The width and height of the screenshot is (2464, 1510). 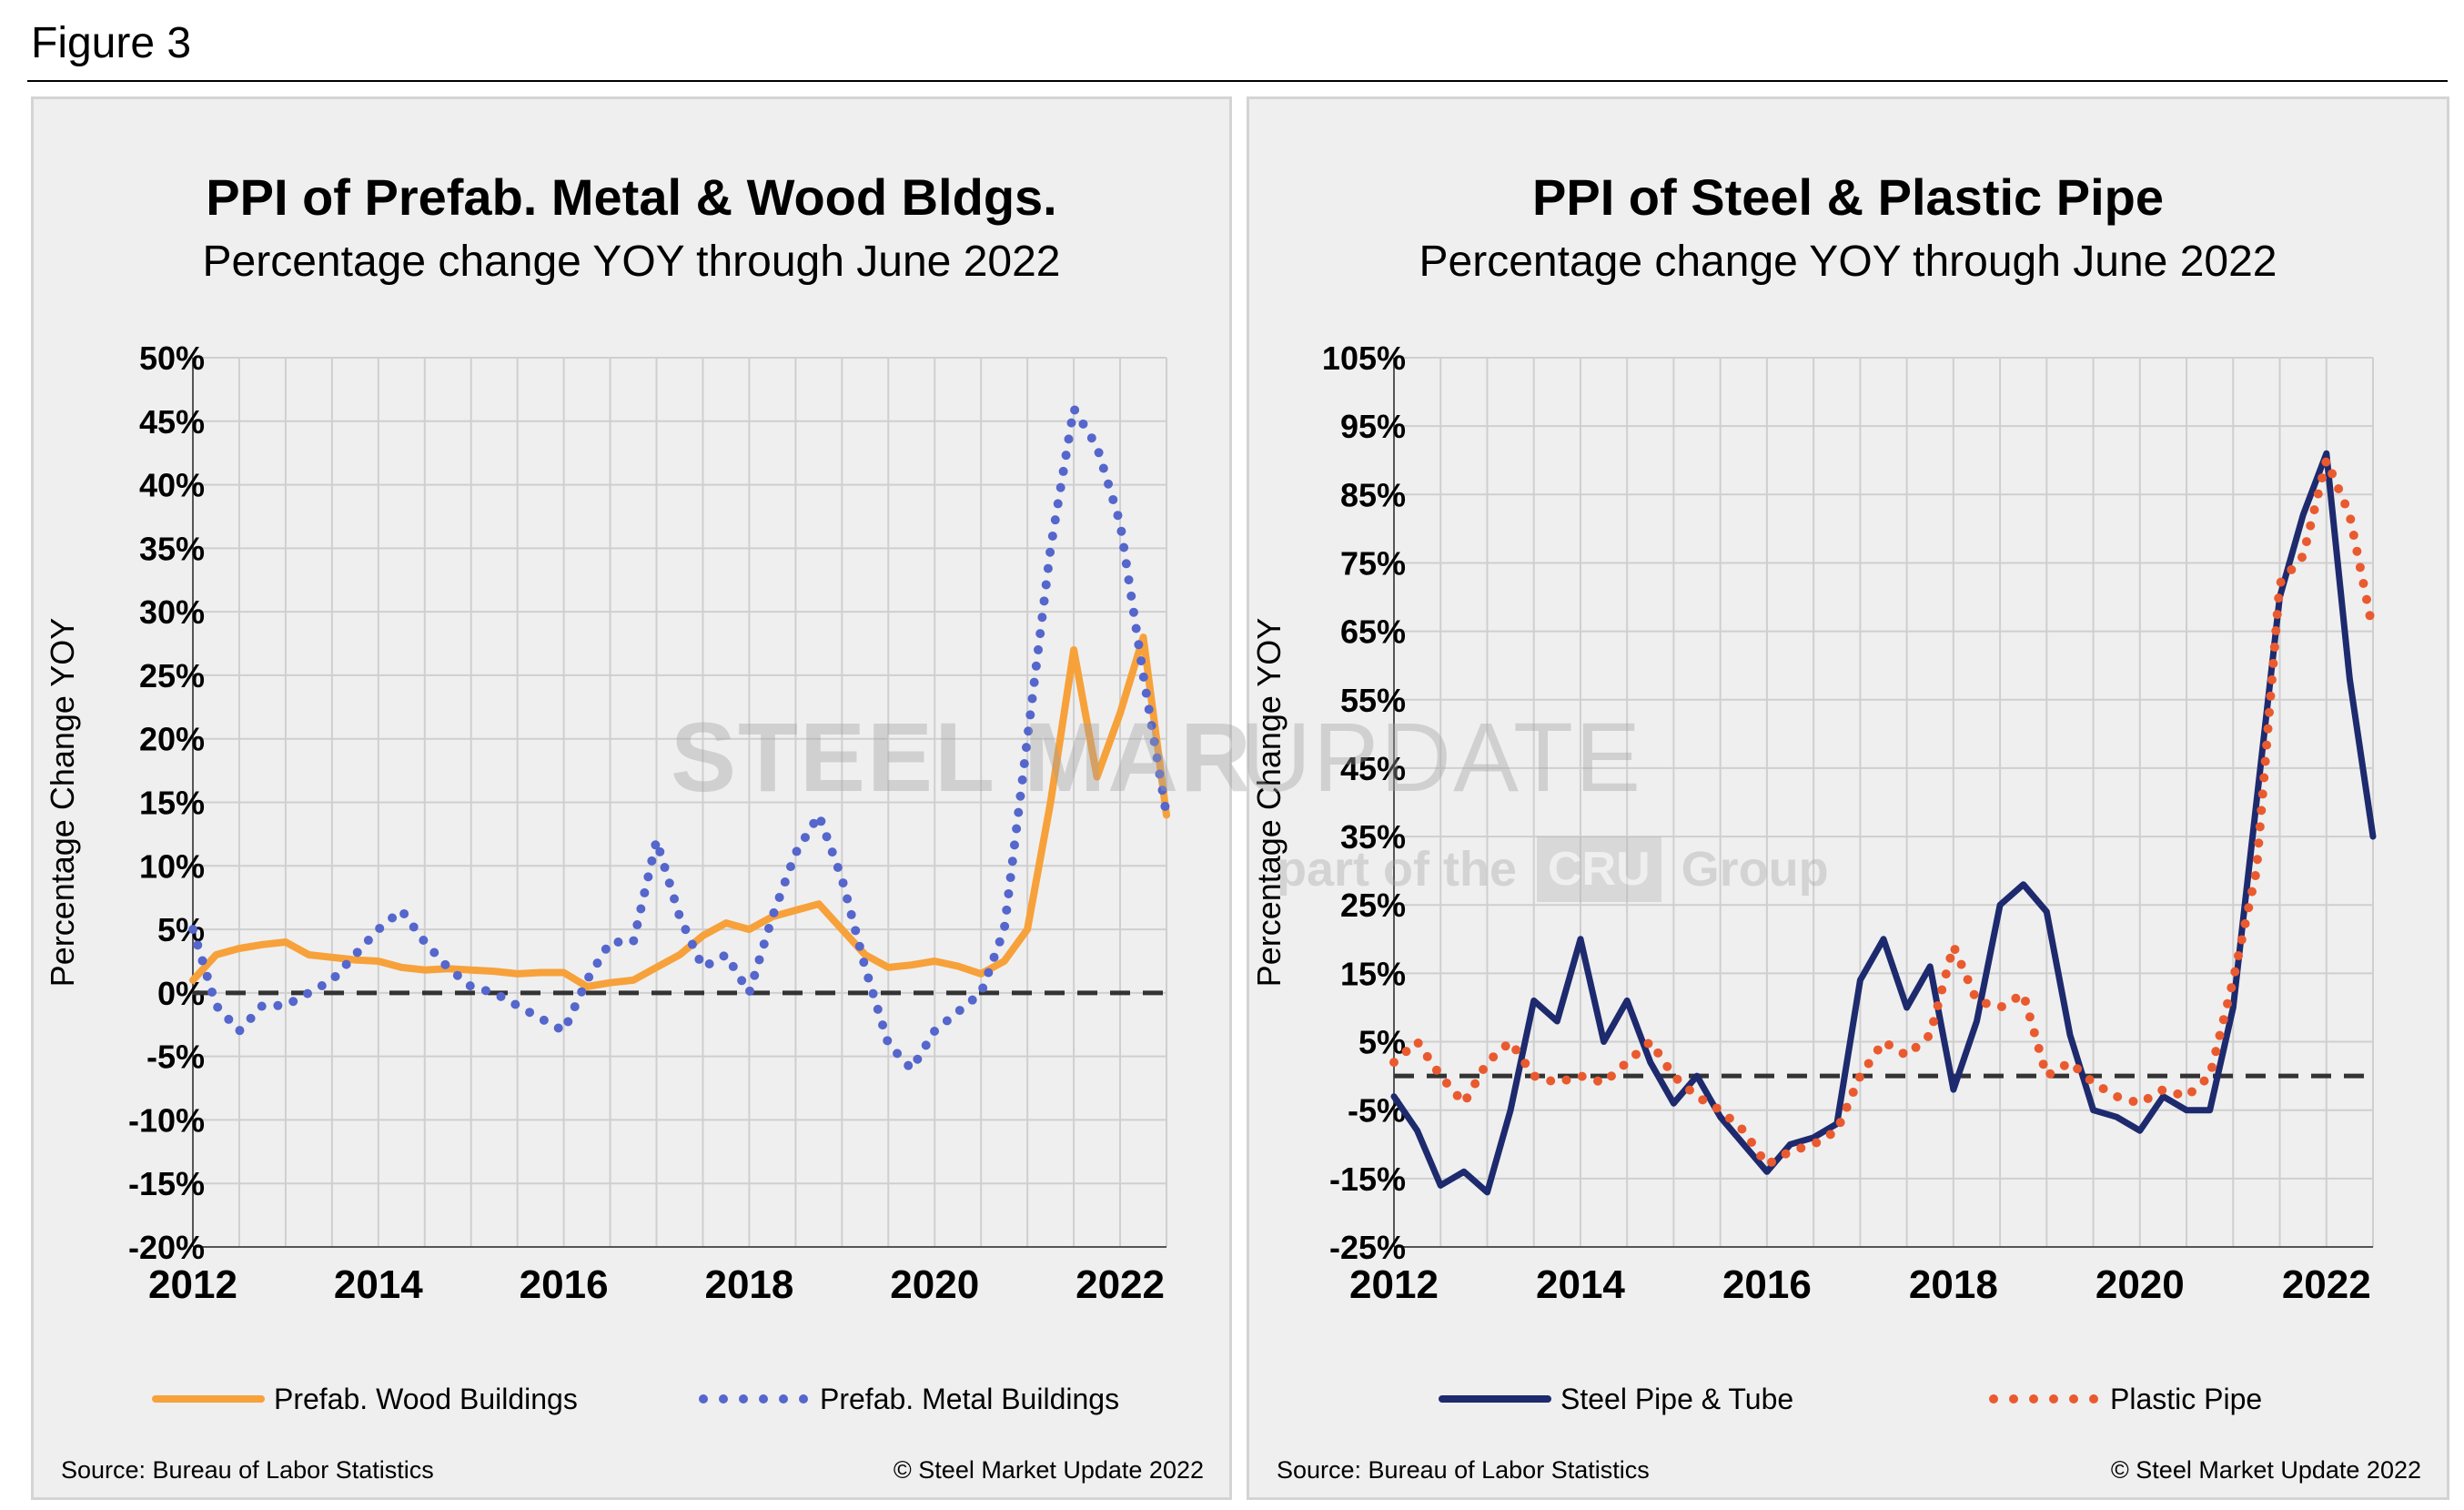 I want to click on legend-label: Steel Pipe & Tube, so click(x=1677, y=1398).